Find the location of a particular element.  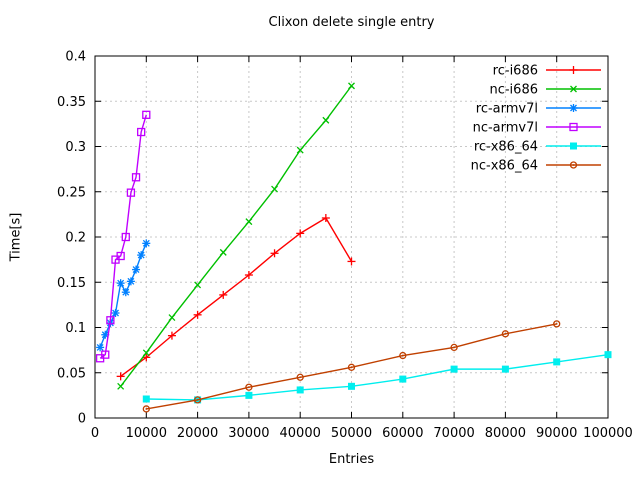

x-tick-label: 10000 is located at coordinates (146, 433).